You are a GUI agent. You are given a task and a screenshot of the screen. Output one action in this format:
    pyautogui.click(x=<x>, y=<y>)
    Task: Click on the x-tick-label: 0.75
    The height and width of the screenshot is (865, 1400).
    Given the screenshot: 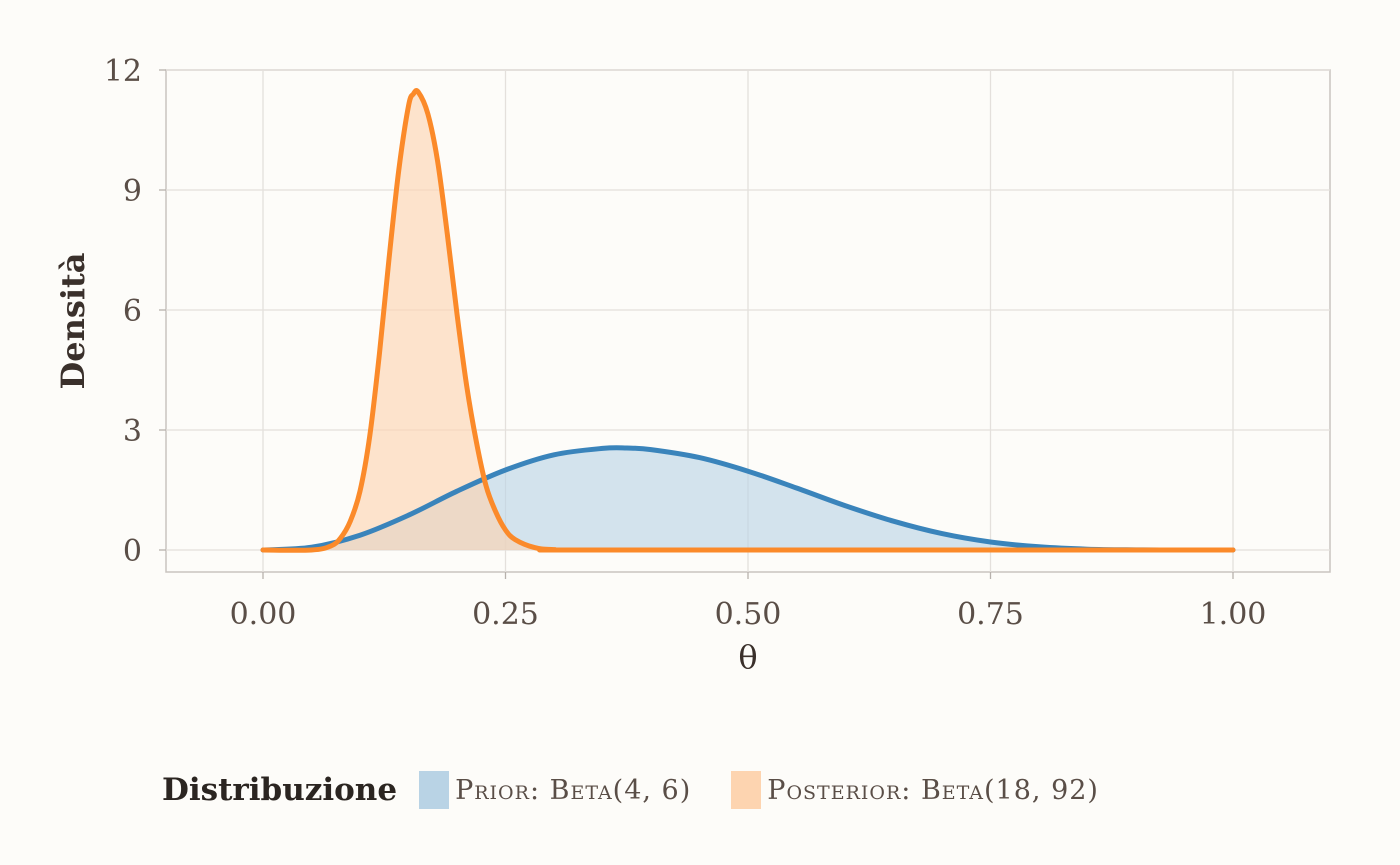 What is the action you would take?
    pyautogui.click(x=990, y=614)
    